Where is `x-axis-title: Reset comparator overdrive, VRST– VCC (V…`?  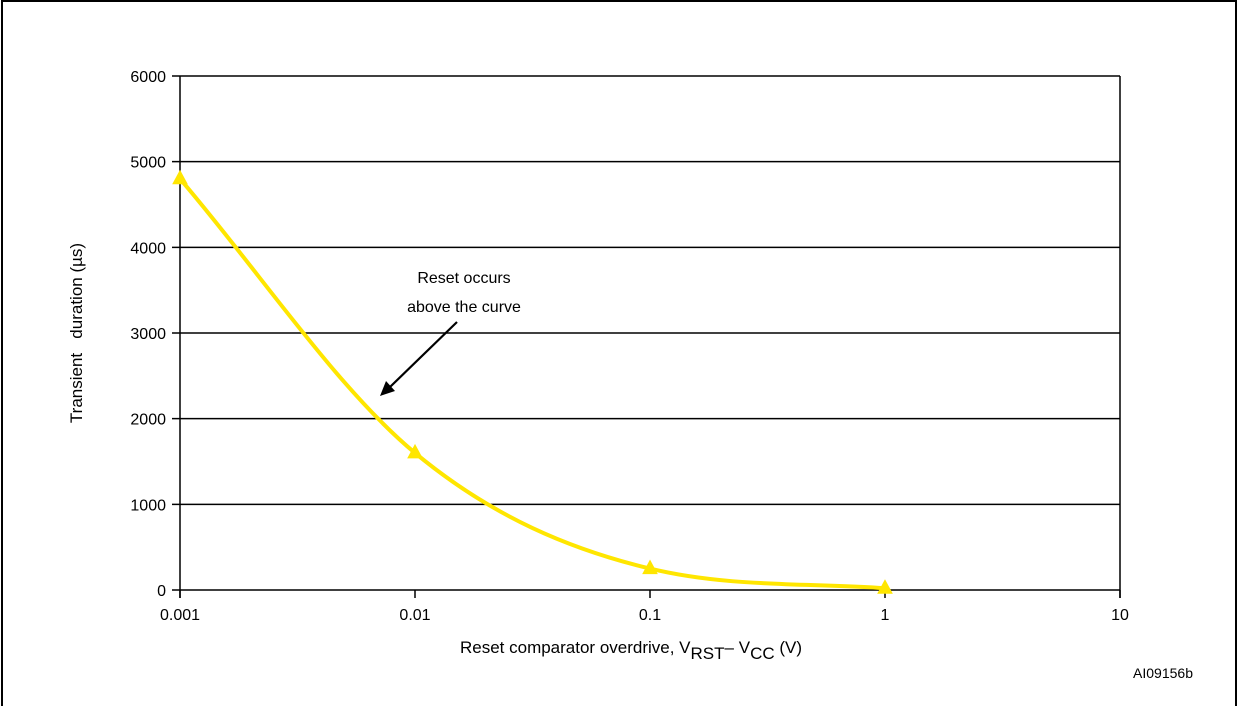
x-axis-title: Reset comparator overdrive, VRST– VCC (V… is located at coordinates (631, 650).